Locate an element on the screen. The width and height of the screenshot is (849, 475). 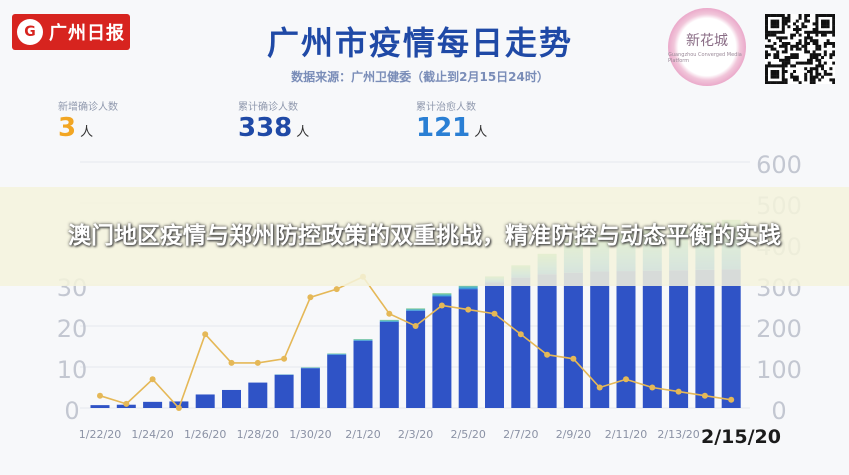
cured-bar is located at coordinates (389, 320).